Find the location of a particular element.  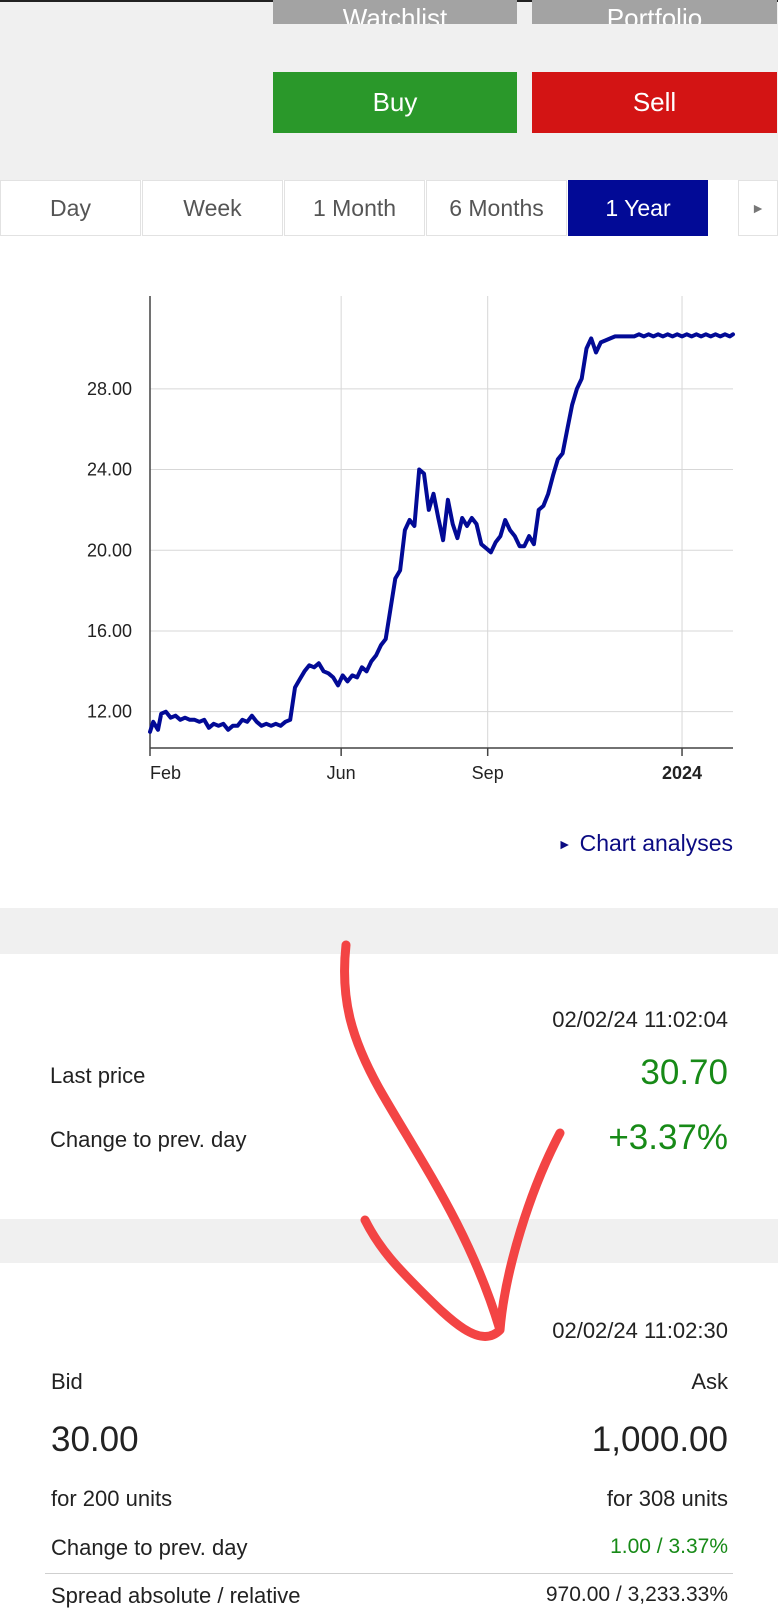

chart-analyses-label: Chart analyses is located at coordinates (656, 843).